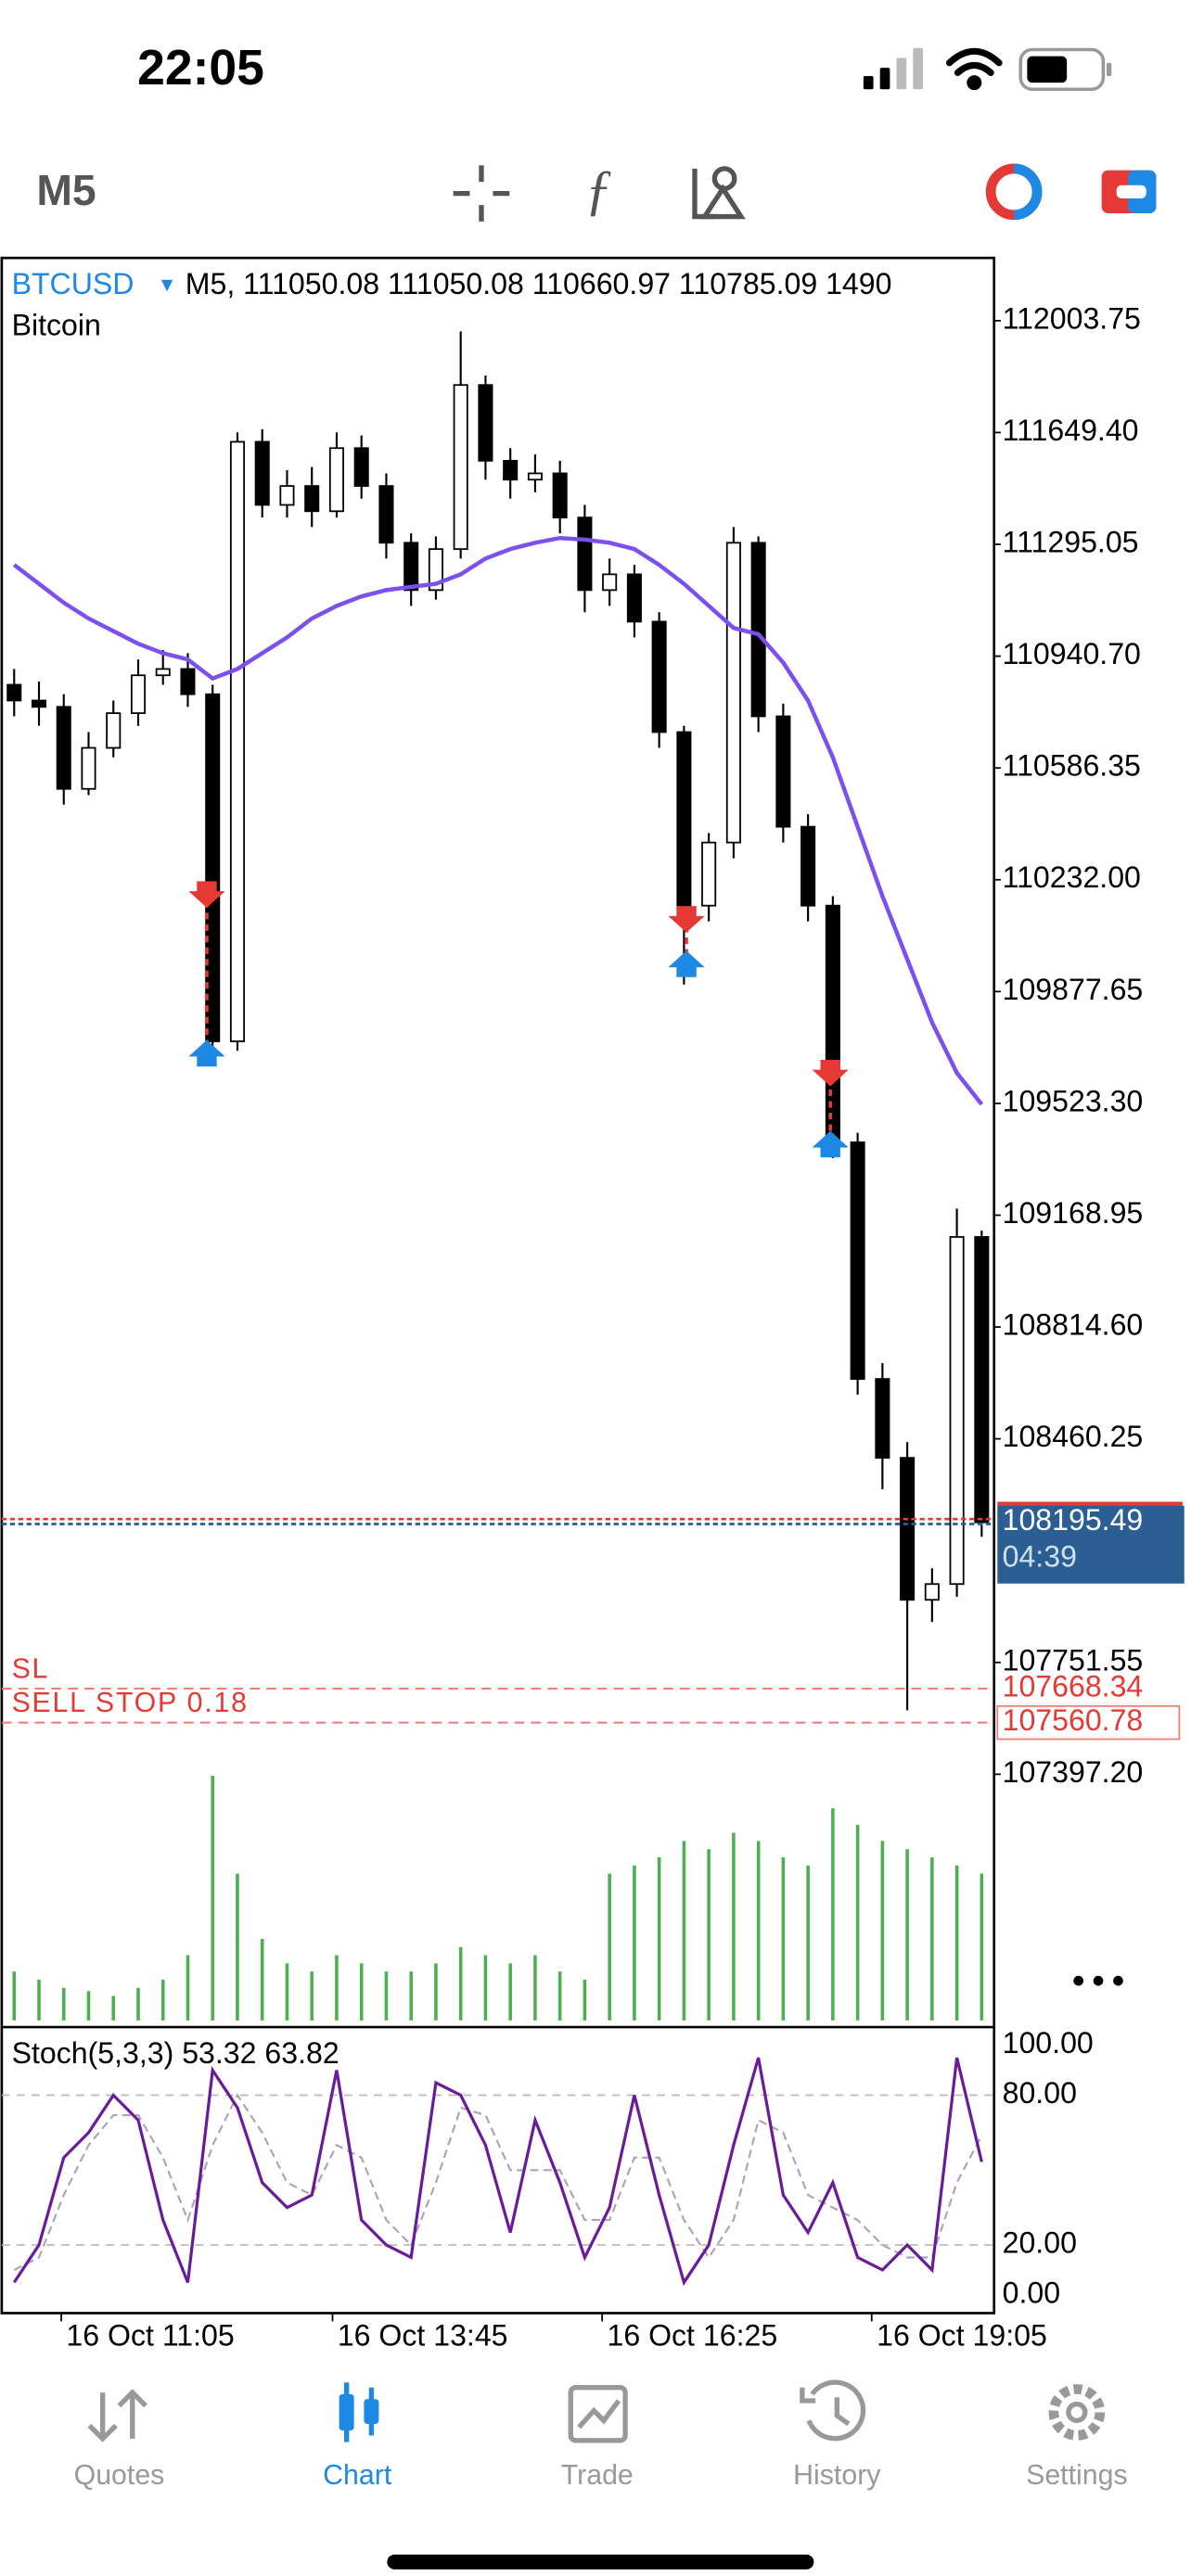 The height and width of the screenshot is (2576, 1191). What do you see at coordinates (166, 285) in the screenshot?
I see `symbol-dropdown: ▼` at bounding box center [166, 285].